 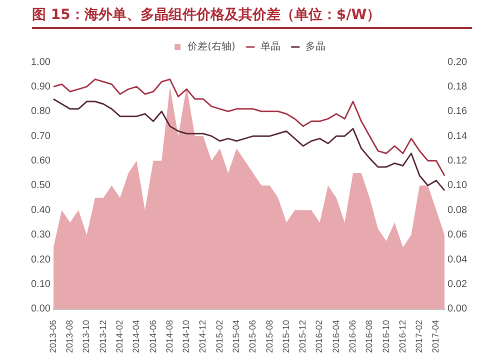 What do you see at coordinates (186, 336) in the screenshot?
I see `x-tick-label: 2014-10` at bounding box center [186, 336].